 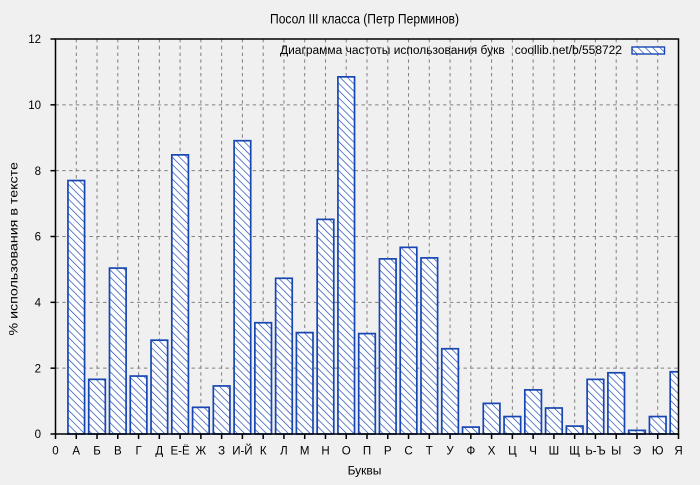 What do you see at coordinates (595, 451) in the screenshot?
I see `svg-text: Ь-Ъ` at bounding box center [595, 451].